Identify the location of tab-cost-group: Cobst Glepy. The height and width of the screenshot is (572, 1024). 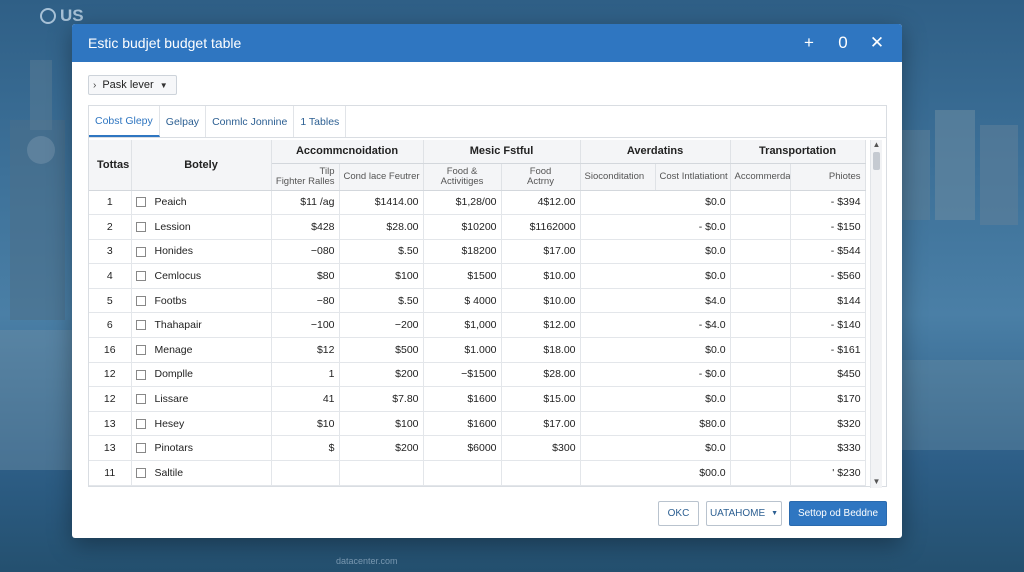
(124, 121).